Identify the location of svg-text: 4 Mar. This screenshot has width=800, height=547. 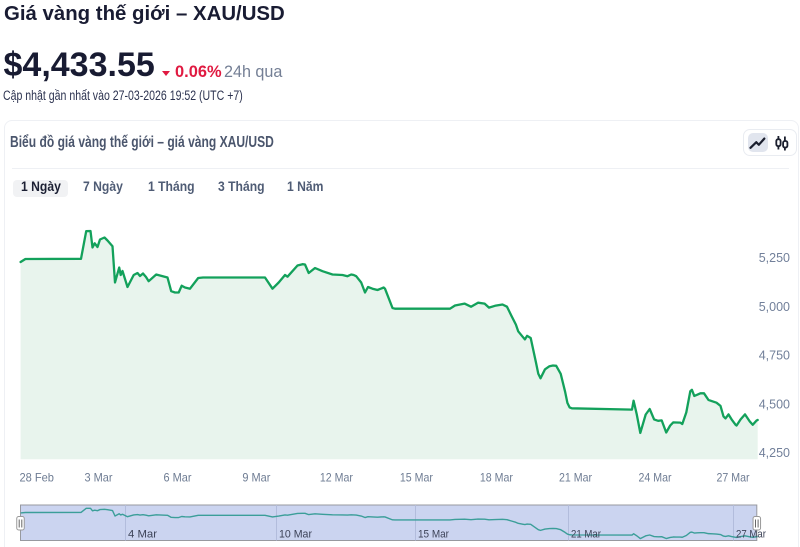
(142, 535).